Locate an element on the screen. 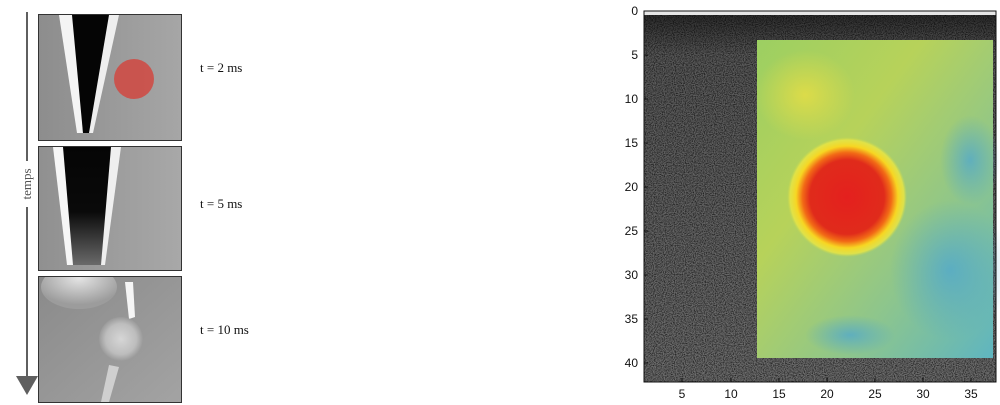 This screenshot has width=1000, height=405. y-tick-label: 25 is located at coordinates (632, 231).